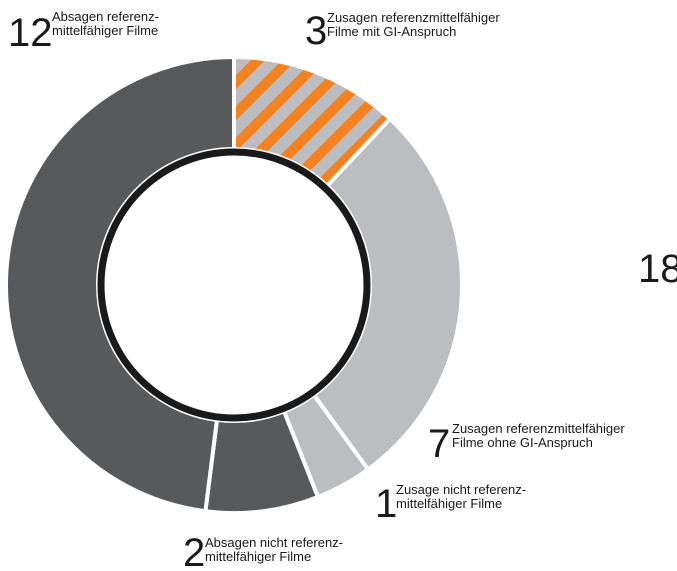 Image resolution: width=677 pixels, height=571 pixels. I want to click on category-label: Filme ohne GI-Anspruch, so click(522, 442).